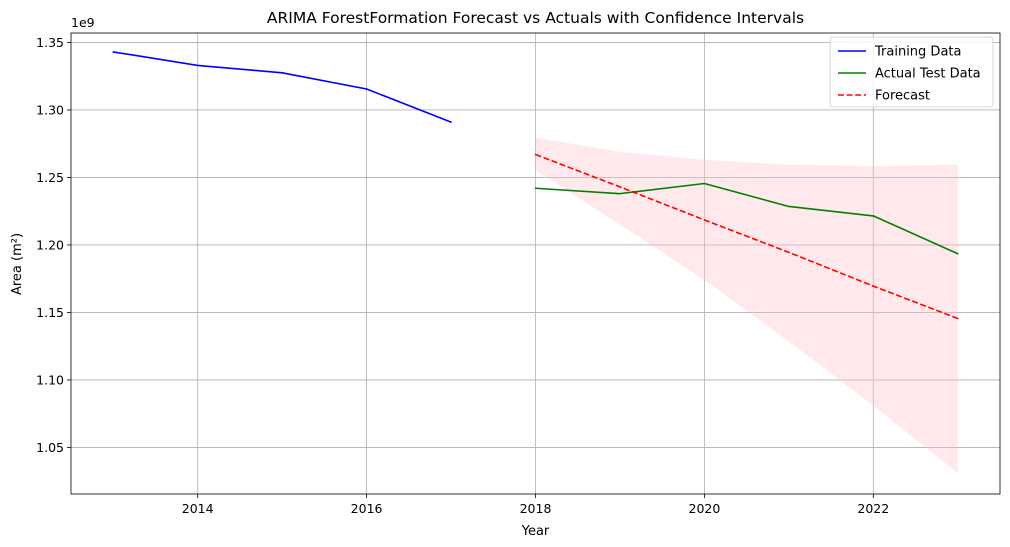 The width and height of the screenshot is (1010, 547). What do you see at coordinates (17, 264) in the screenshot?
I see `y-axis-label: Area (m²)` at bounding box center [17, 264].